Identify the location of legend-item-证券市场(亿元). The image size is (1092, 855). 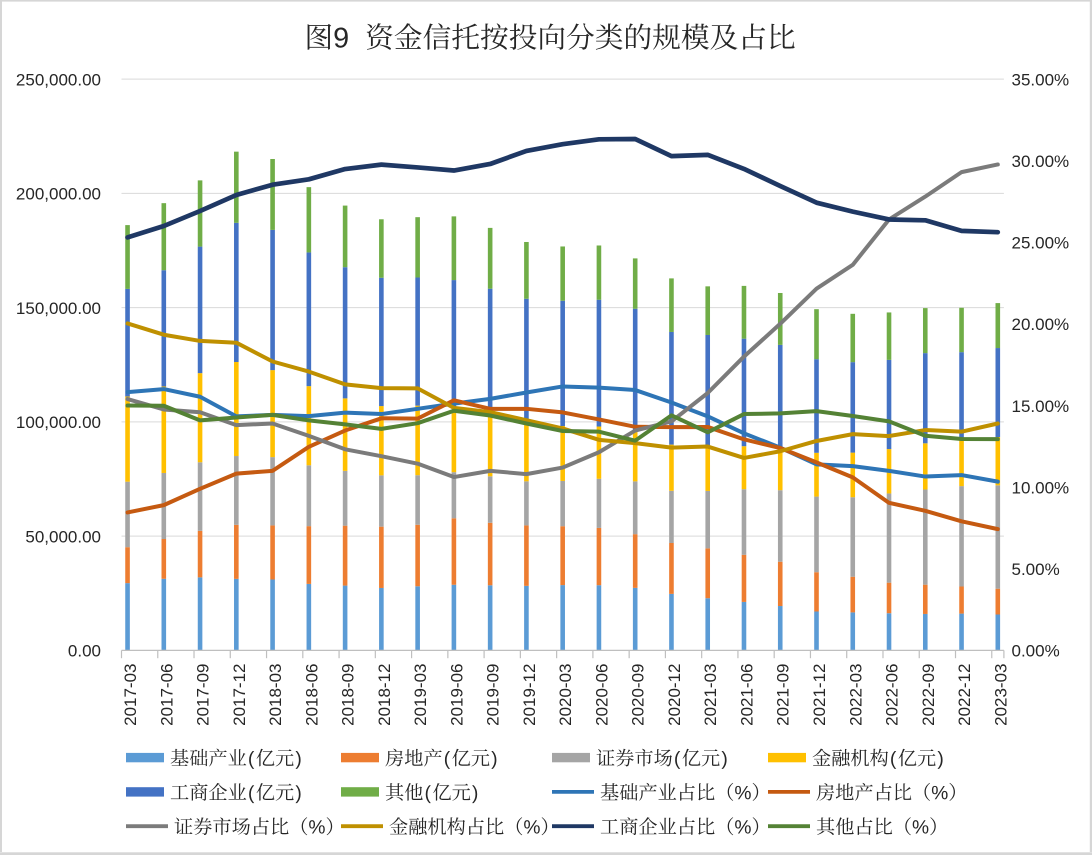
(639, 758).